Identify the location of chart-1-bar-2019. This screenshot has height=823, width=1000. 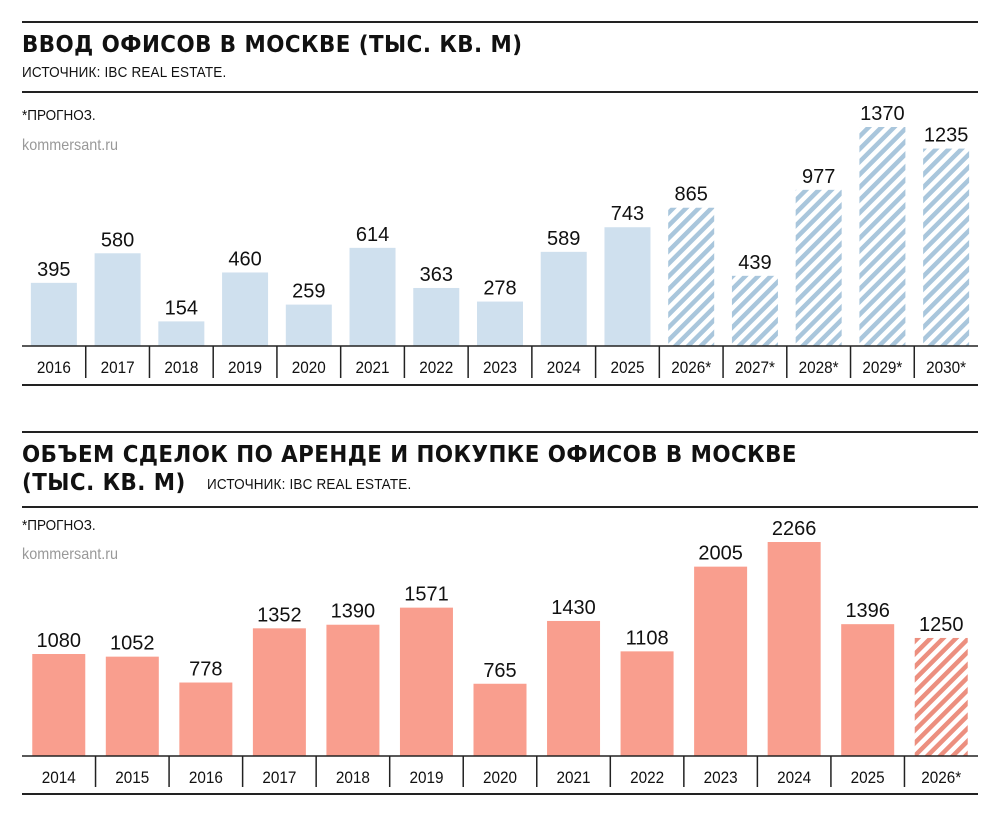
(245, 309).